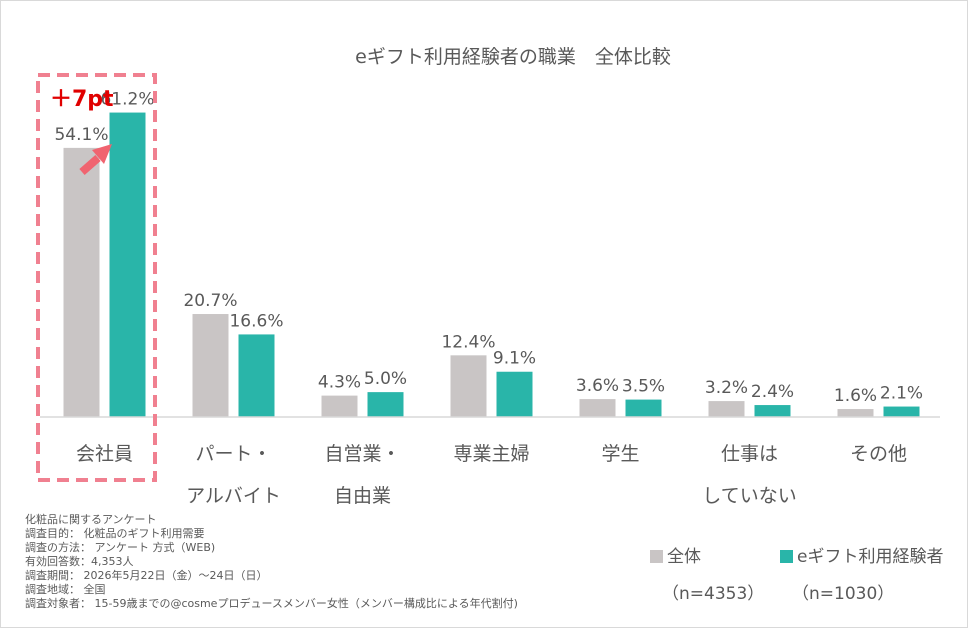 This screenshot has width=968, height=628. I want to click on data-label: 54.1%, so click(81, 135).